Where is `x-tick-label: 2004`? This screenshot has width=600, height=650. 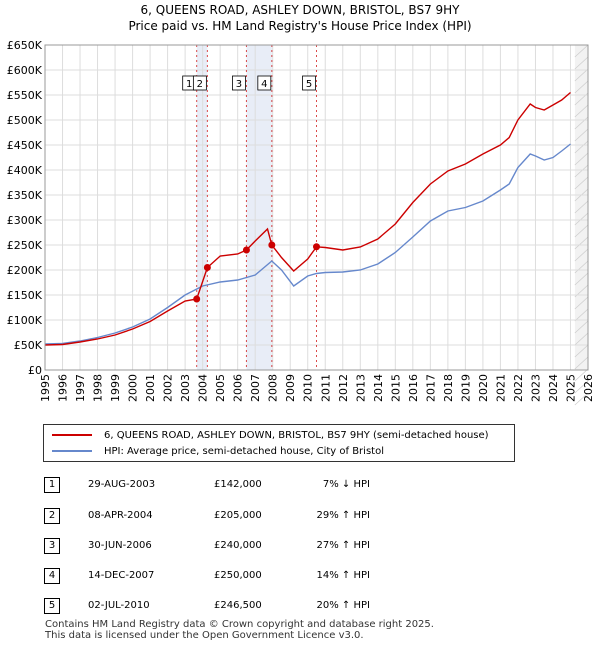 x-tick-label: 2004 is located at coordinates (203, 388).